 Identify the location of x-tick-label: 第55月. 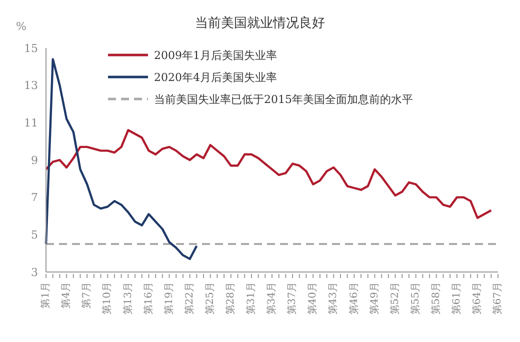
(415, 298).